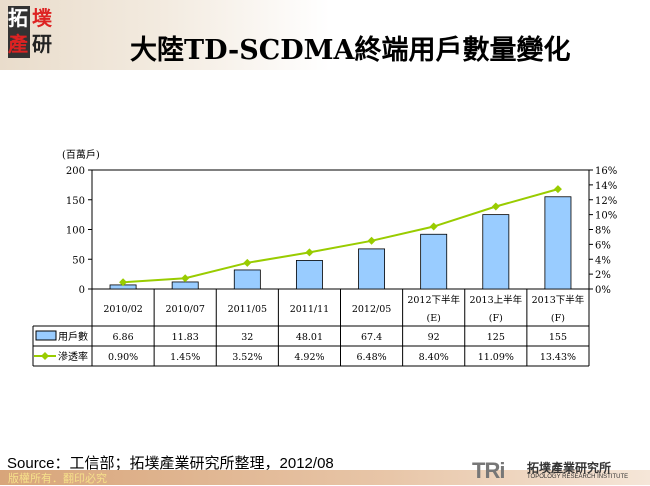 Image resolution: width=650 pixels, height=486 pixels. Describe the element at coordinates (488, 470) in the screenshot. I see `brand-logo: TRi` at that location.